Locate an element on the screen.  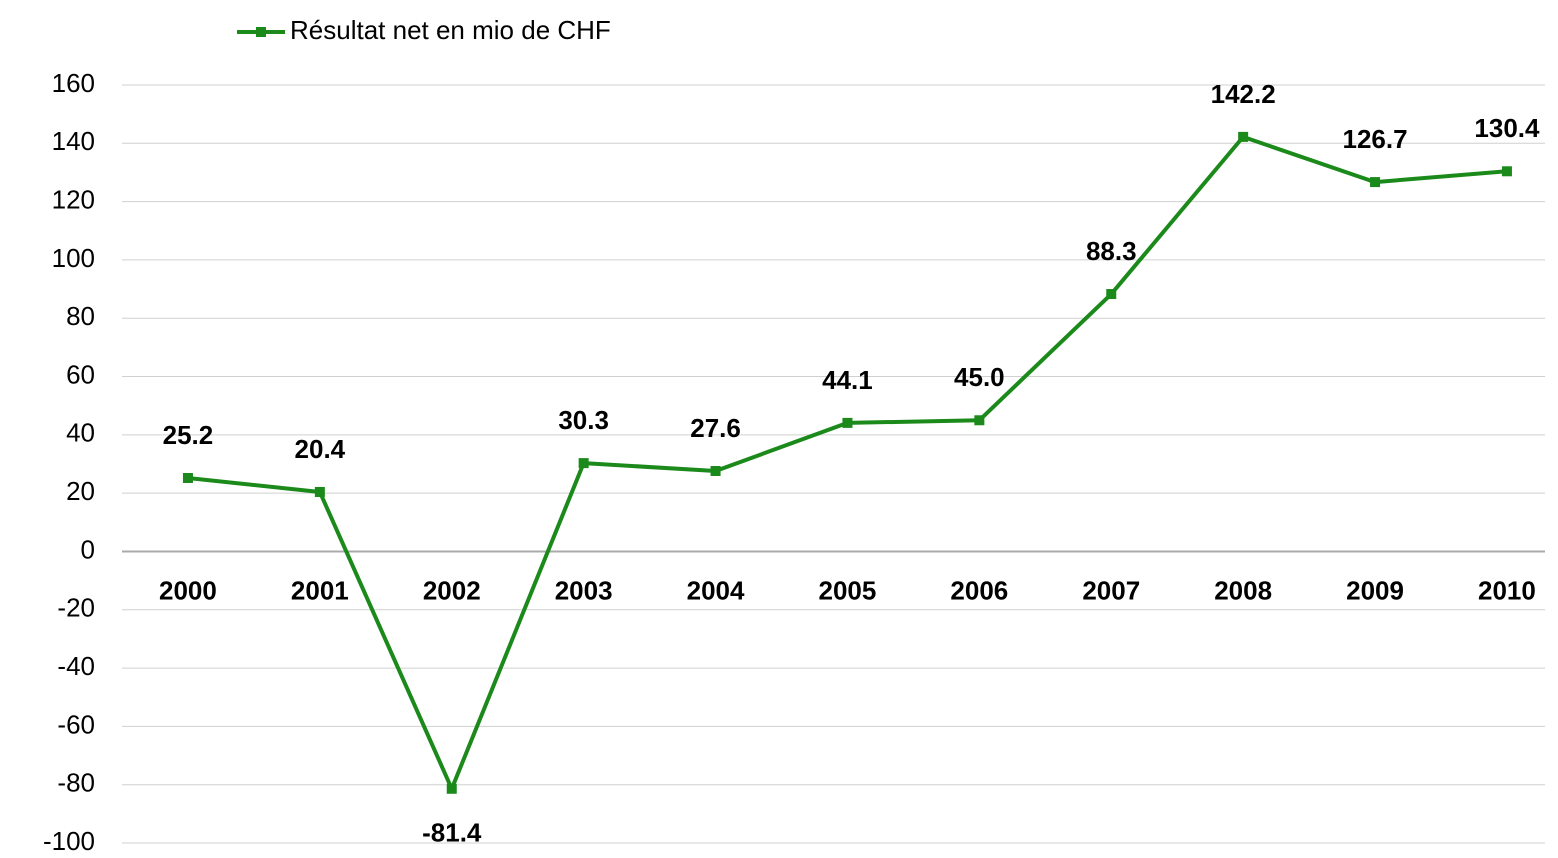
data-label: 20.4 is located at coordinates (320, 449).